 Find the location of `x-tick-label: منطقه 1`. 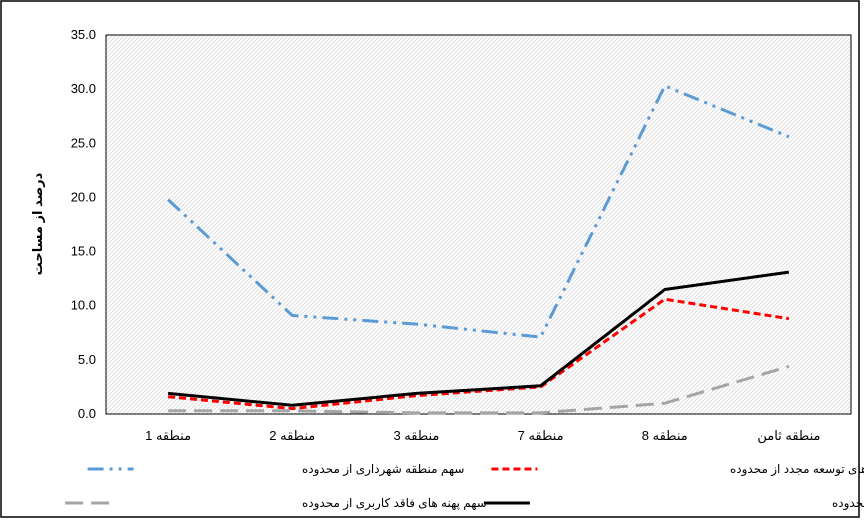

x-tick-label: منطقه 1 is located at coordinates (168, 435).